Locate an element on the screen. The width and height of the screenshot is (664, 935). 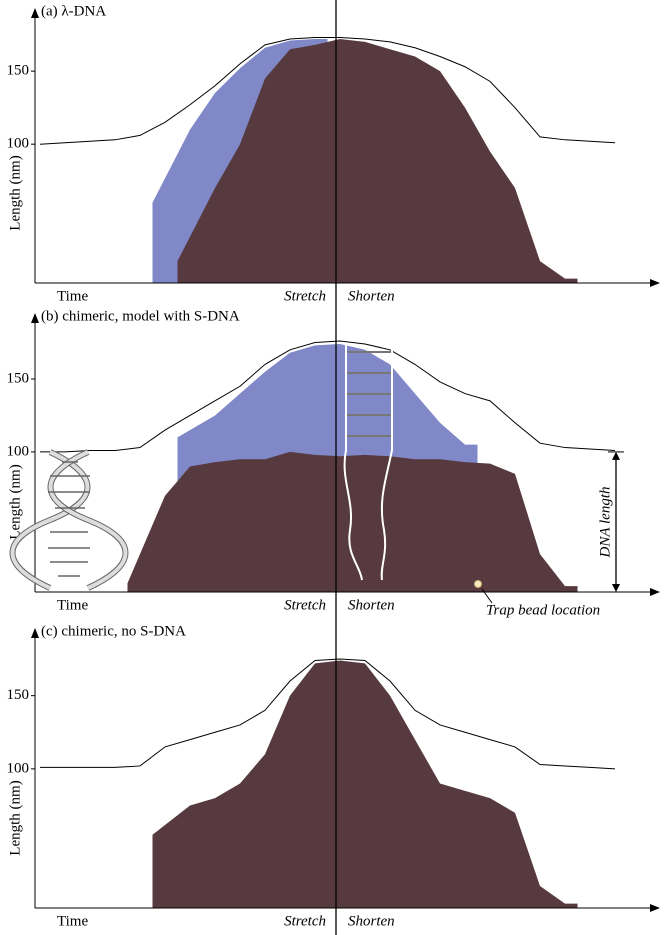
annotation: DNA length is located at coordinates (605, 522).